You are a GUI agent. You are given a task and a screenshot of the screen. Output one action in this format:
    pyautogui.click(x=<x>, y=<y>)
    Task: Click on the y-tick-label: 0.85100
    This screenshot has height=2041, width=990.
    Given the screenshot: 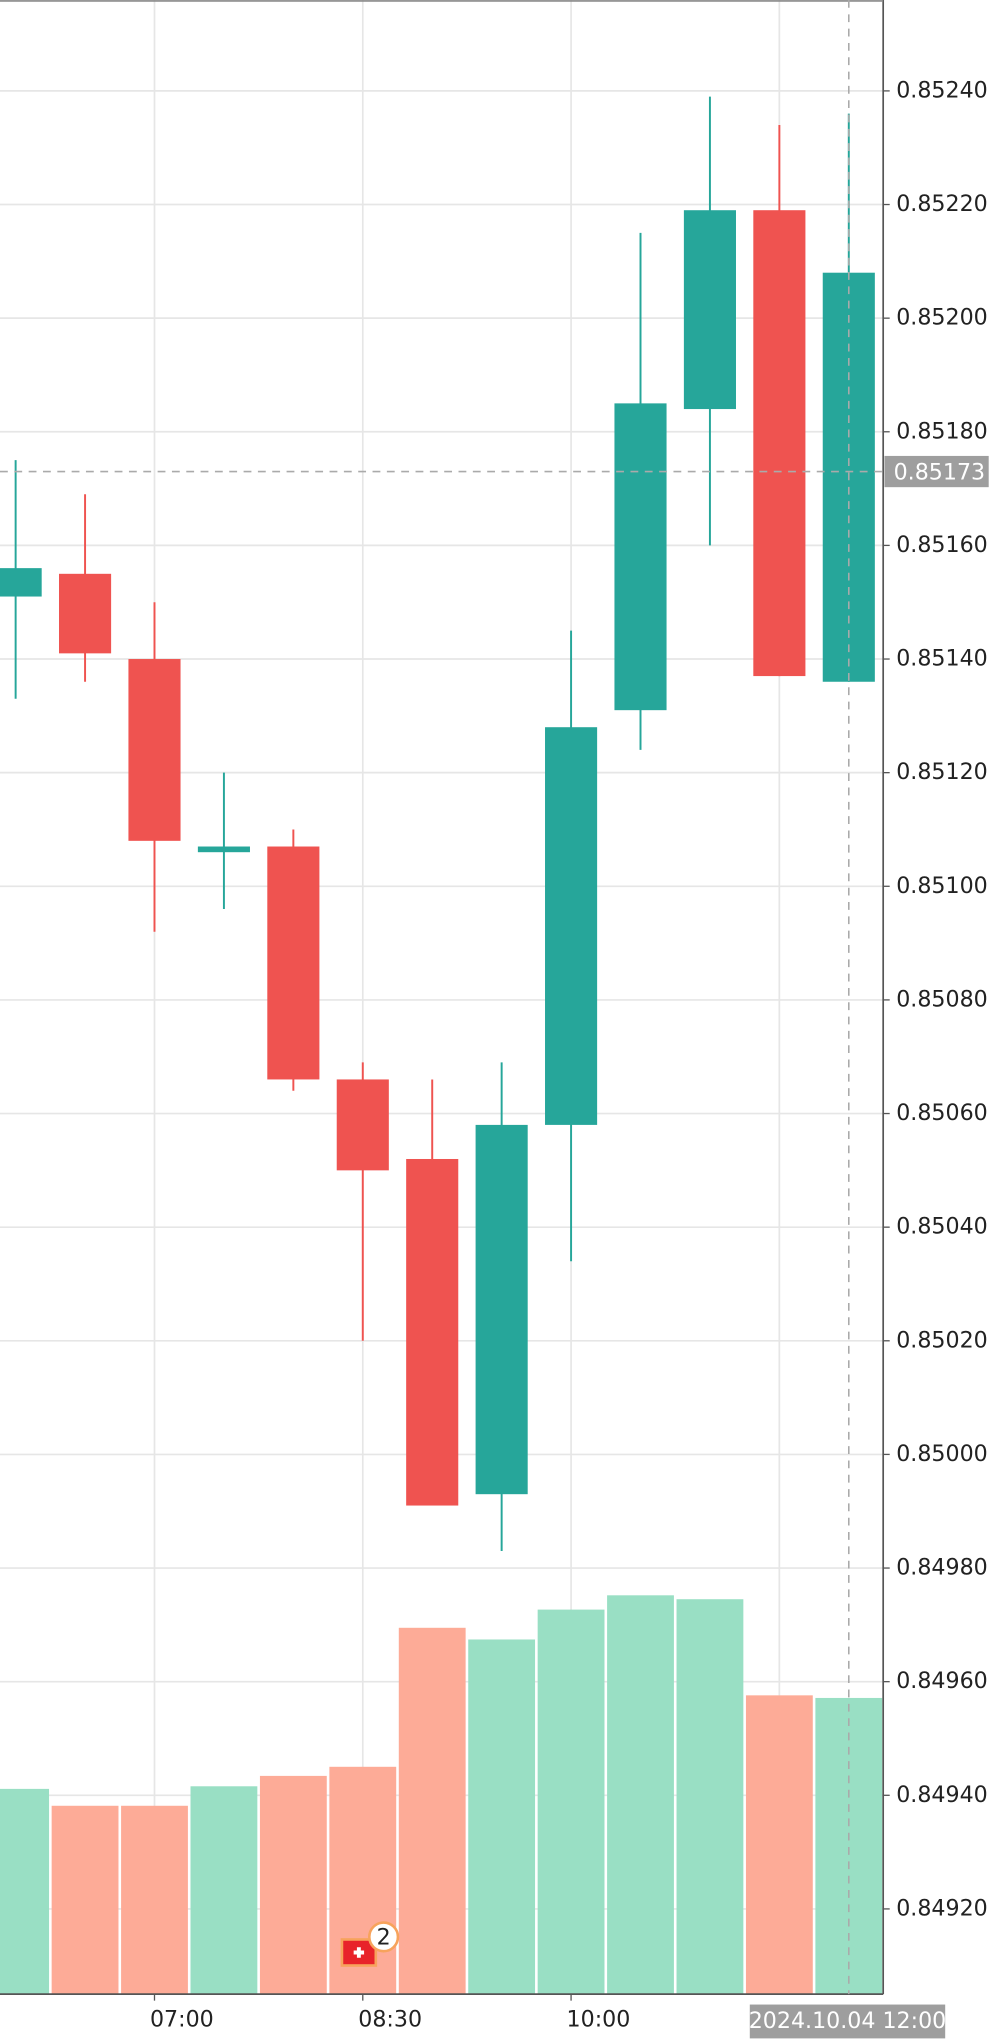 What is the action you would take?
    pyautogui.click(x=942, y=886)
    